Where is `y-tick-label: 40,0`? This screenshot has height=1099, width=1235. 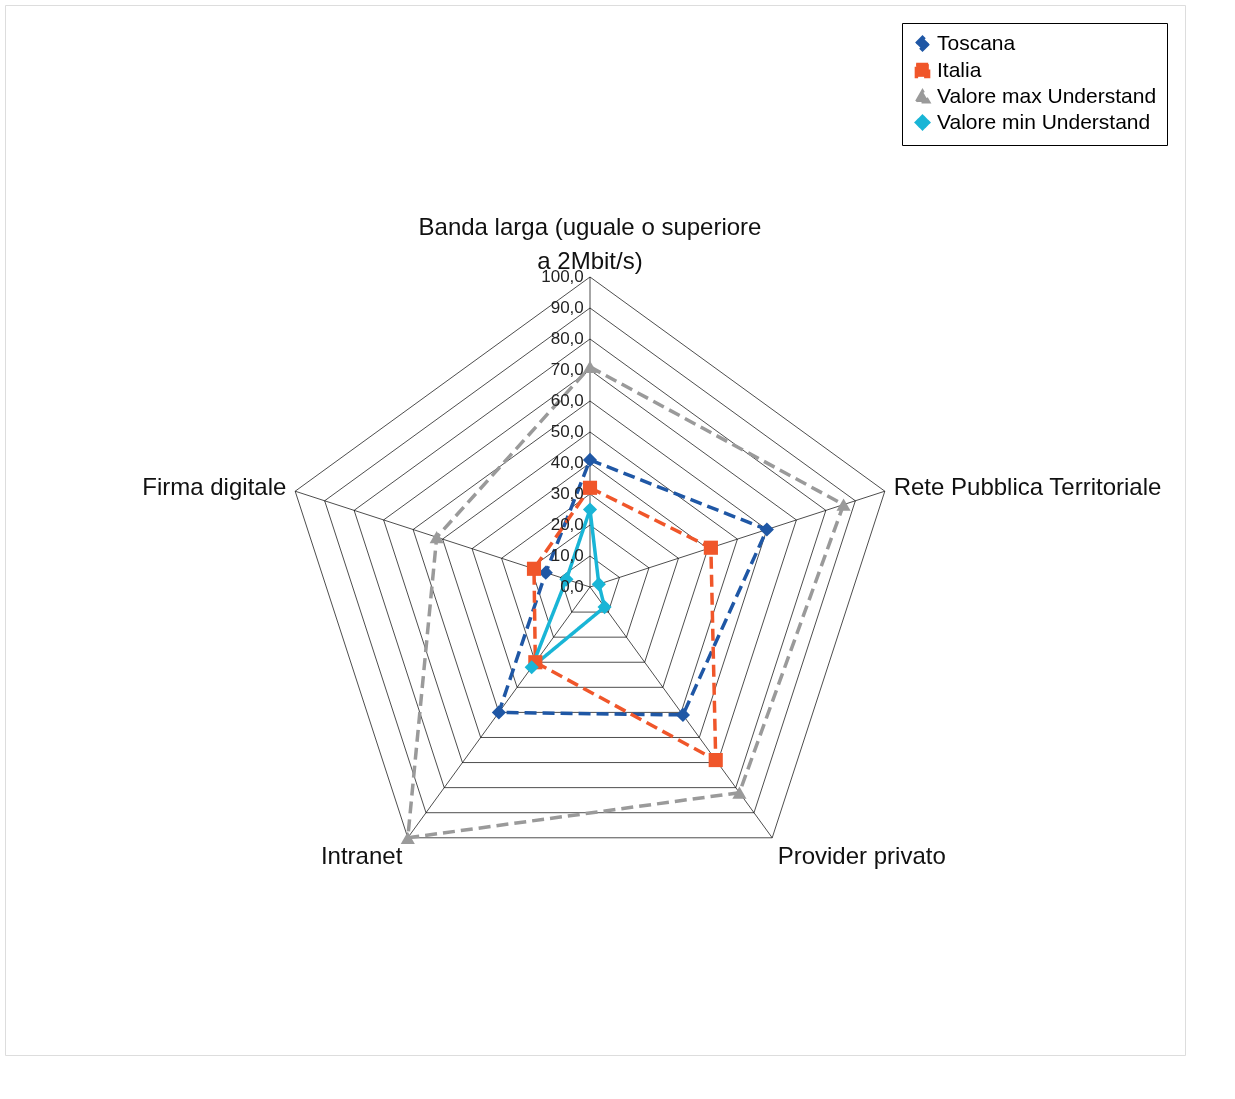
y-tick-label: 40,0 is located at coordinates (567, 462).